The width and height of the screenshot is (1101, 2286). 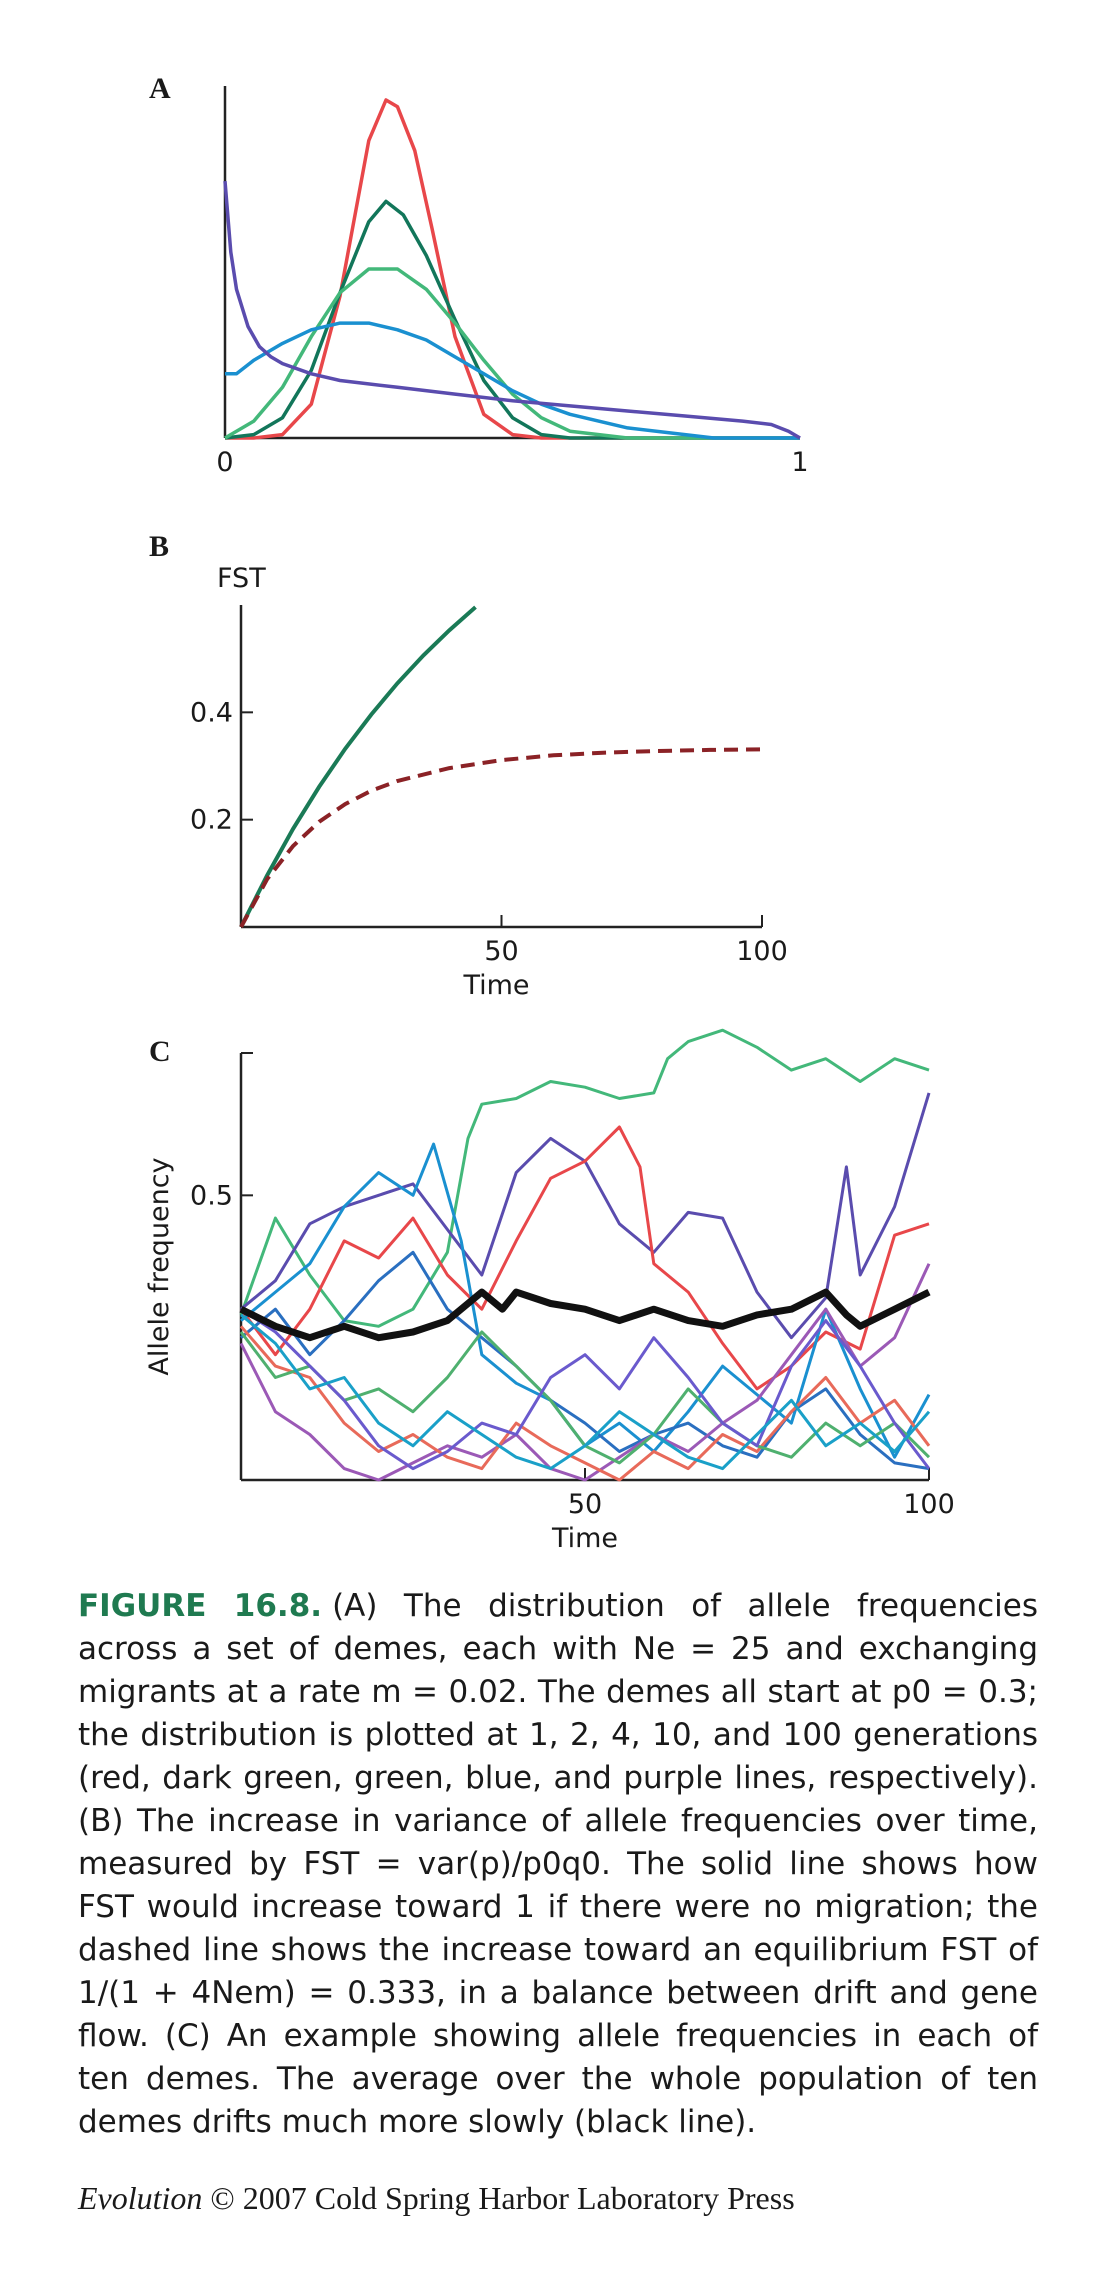 I want to click on chart-a-series, so click(x=512, y=269).